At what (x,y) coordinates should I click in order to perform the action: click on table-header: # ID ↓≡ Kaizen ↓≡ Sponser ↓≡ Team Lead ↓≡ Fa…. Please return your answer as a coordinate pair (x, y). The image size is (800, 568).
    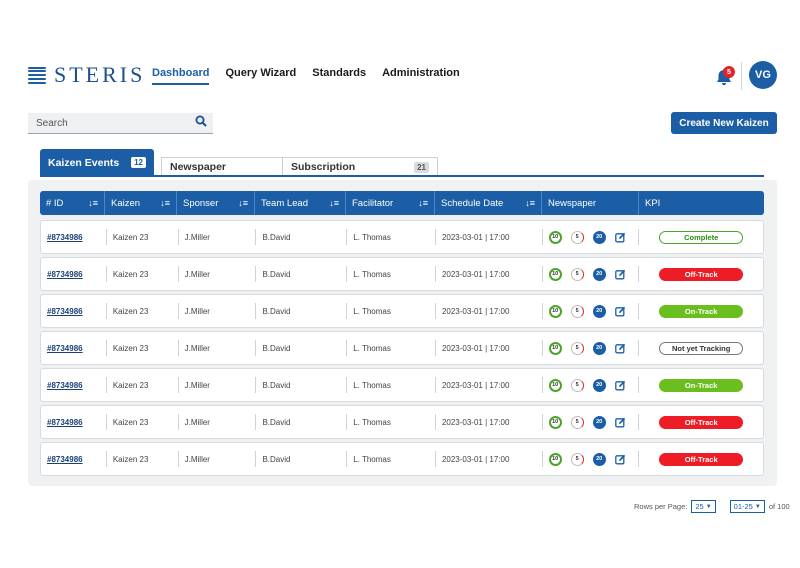
    Looking at the image, I should click on (402, 203).